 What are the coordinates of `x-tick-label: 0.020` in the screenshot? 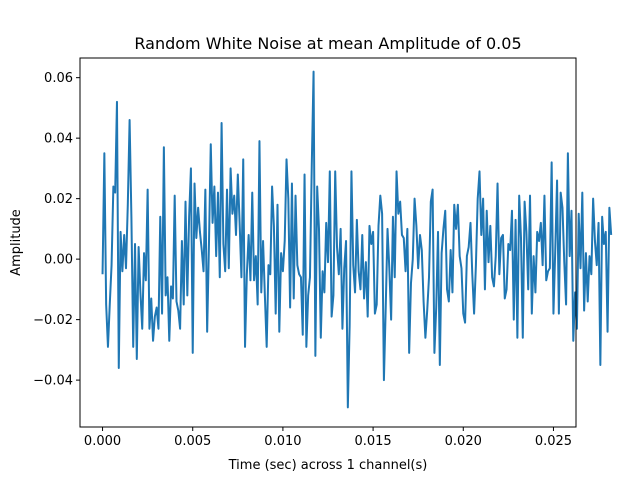 It's located at (463, 441).